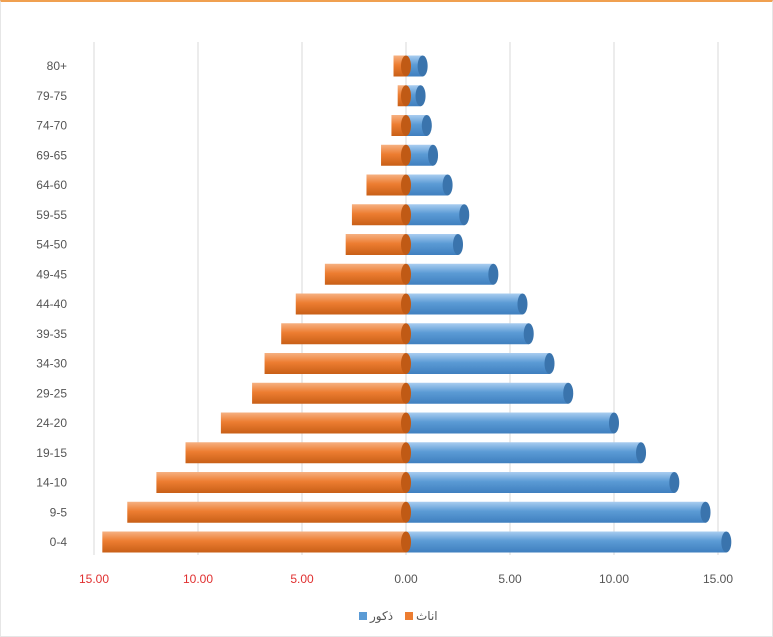  What do you see at coordinates (406, 155) in the screenshot?
I see `bar-female-69-65-cap` at bounding box center [406, 155].